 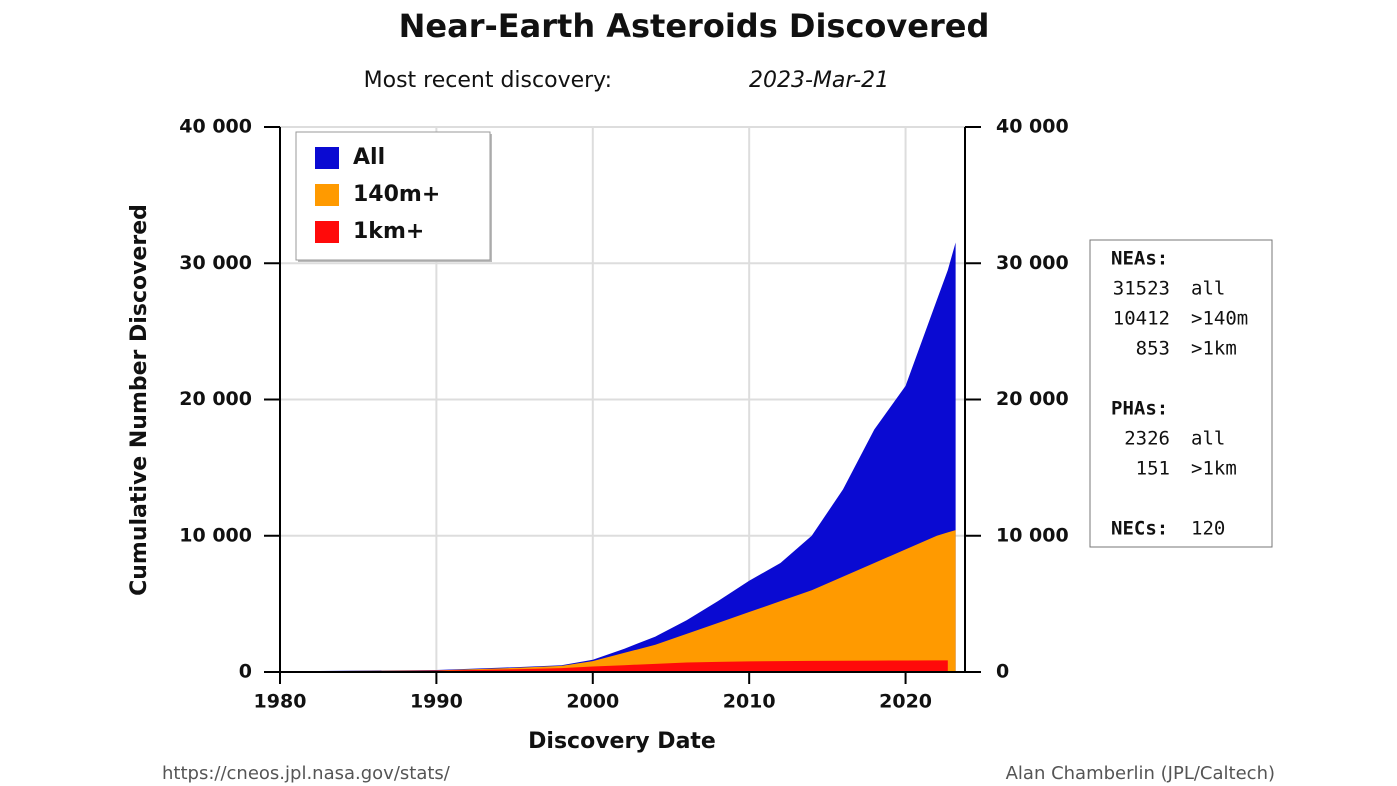 What do you see at coordinates (1140, 773) in the screenshot?
I see `footer-credit: Alan Chamberlin (JPL/Caltech)` at bounding box center [1140, 773].